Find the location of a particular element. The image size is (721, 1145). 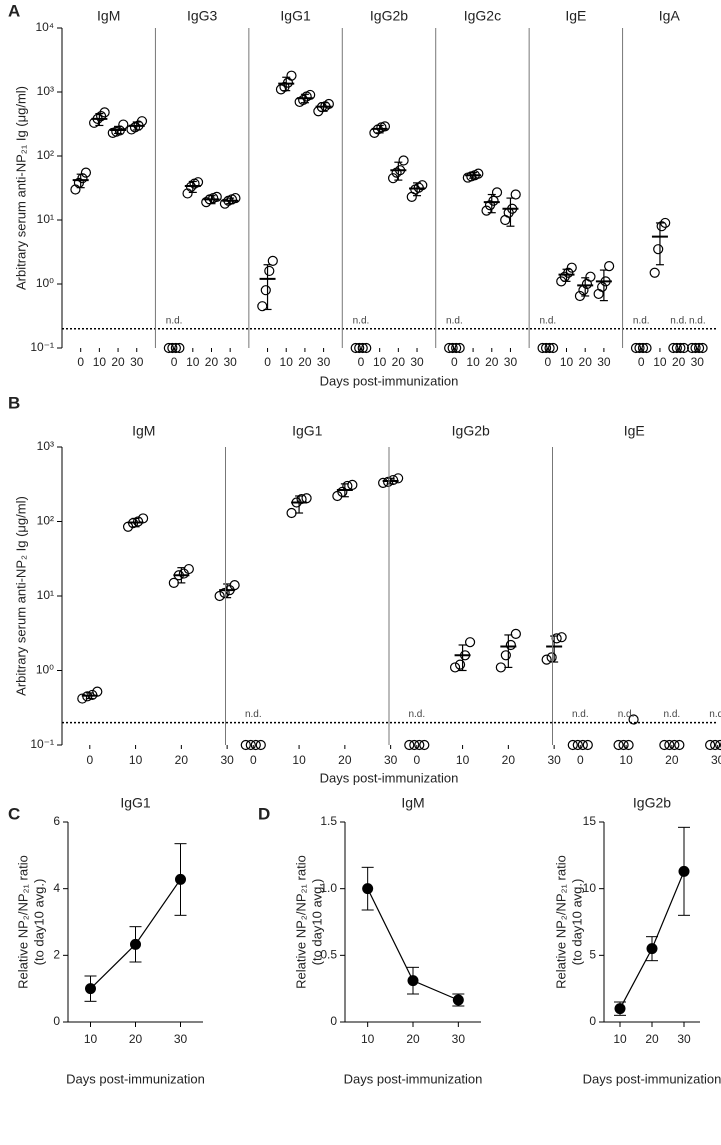

y-tick-label: 10¹ is located at coordinates (45, 595).